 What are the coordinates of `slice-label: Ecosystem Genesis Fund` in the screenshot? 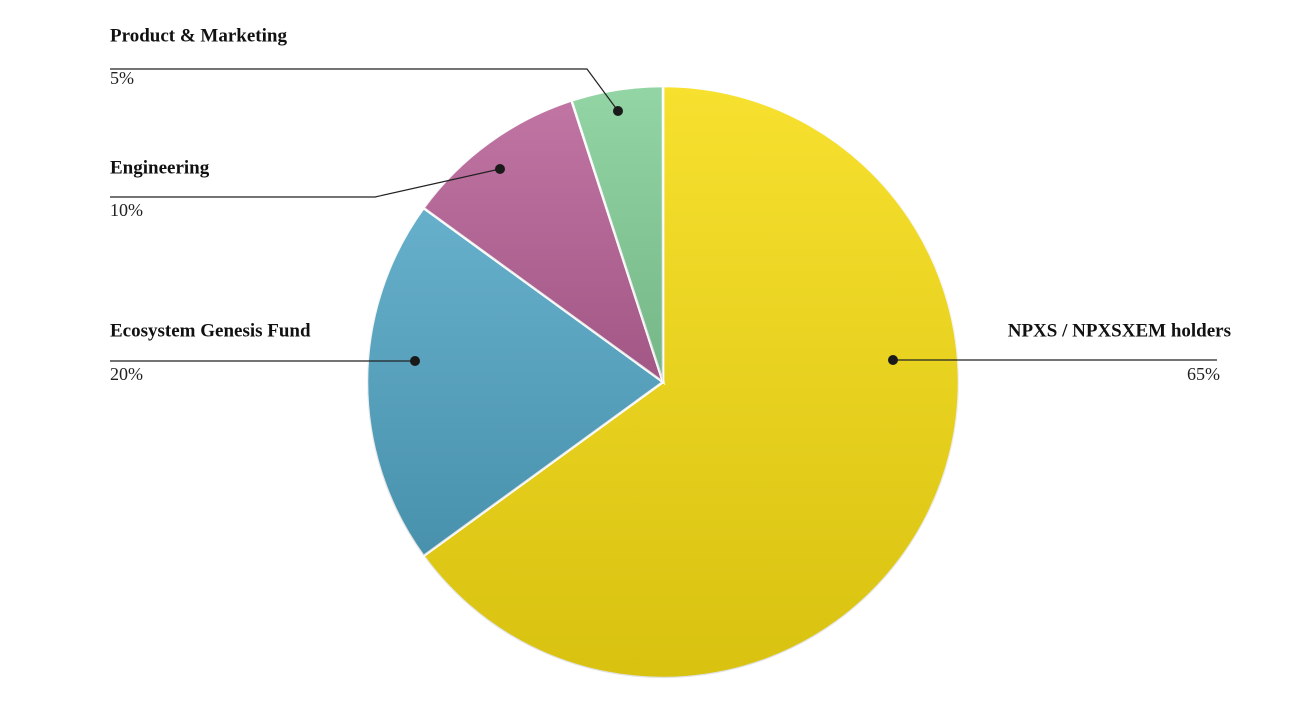 It's located at (210, 330).